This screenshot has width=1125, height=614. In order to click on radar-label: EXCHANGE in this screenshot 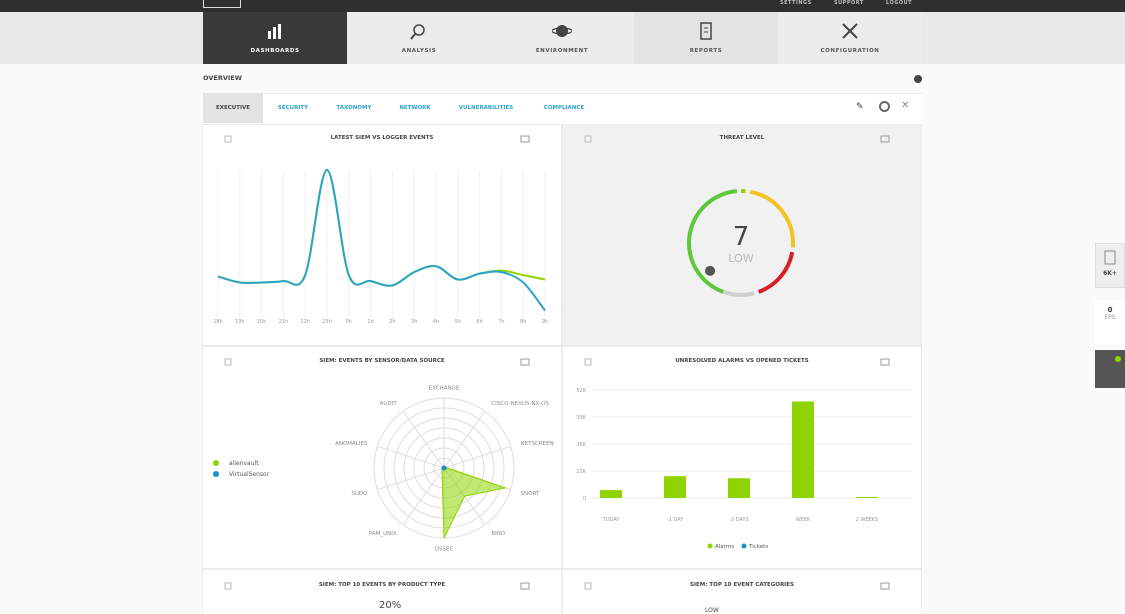, I will do `click(444, 389)`.